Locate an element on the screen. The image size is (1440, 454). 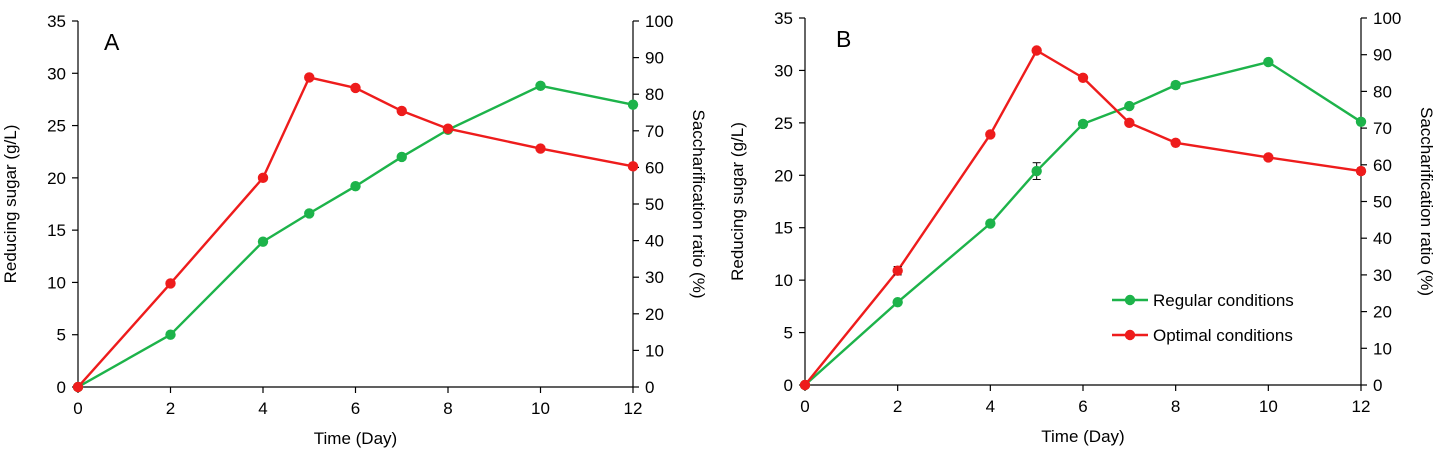
legend-label: Optimal conditions is located at coordinates (1223, 335).